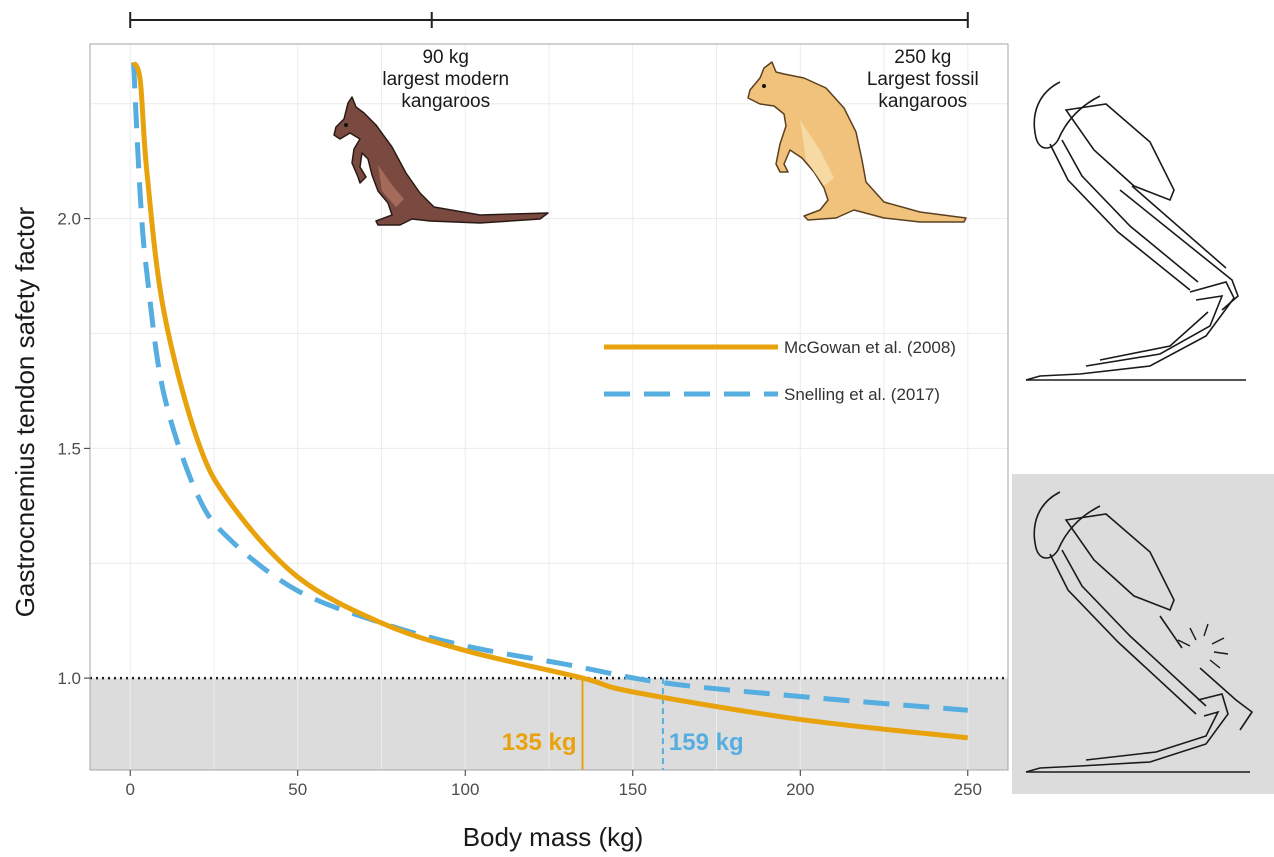 Image resolution: width=1274 pixels, height=857 pixels. What do you see at coordinates (69, 219) in the screenshot?
I see `y-tick-label: 2.0` at bounding box center [69, 219].